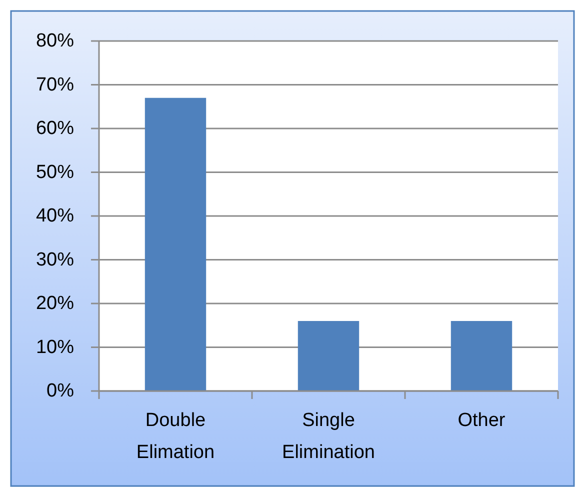 The height and width of the screenshot is (487, 576). I want to click on y-tick-label: 10%, so click(55, 347).